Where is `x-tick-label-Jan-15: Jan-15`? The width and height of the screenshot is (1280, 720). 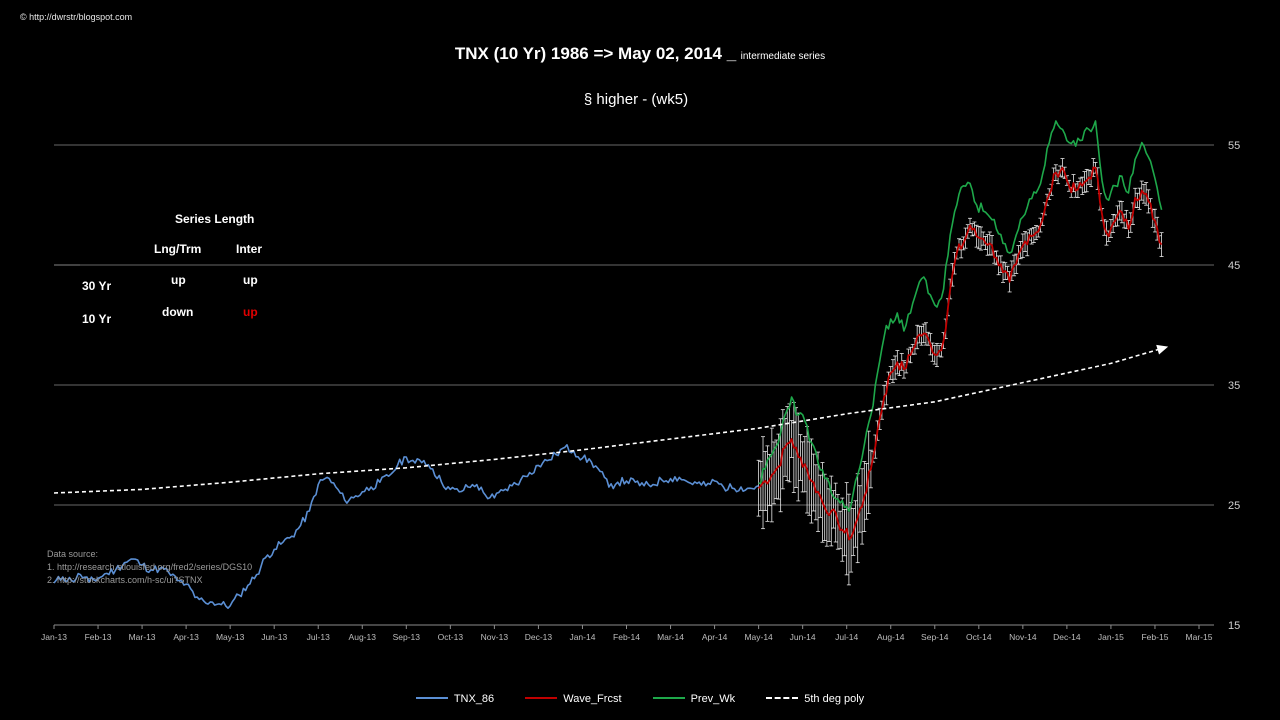
x-tick-label-Jan-15: Jan-15 is located at coordinates (1111, 637).